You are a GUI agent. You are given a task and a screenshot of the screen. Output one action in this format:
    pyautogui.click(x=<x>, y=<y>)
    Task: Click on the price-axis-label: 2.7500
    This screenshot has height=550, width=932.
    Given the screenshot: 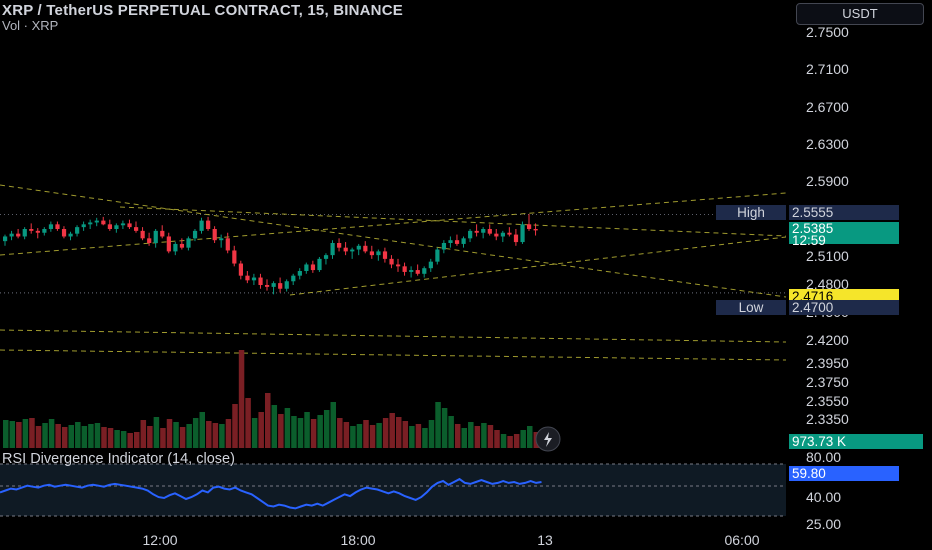 What is the action you would take?
    pyautogui.click(x=827, y=32)
    